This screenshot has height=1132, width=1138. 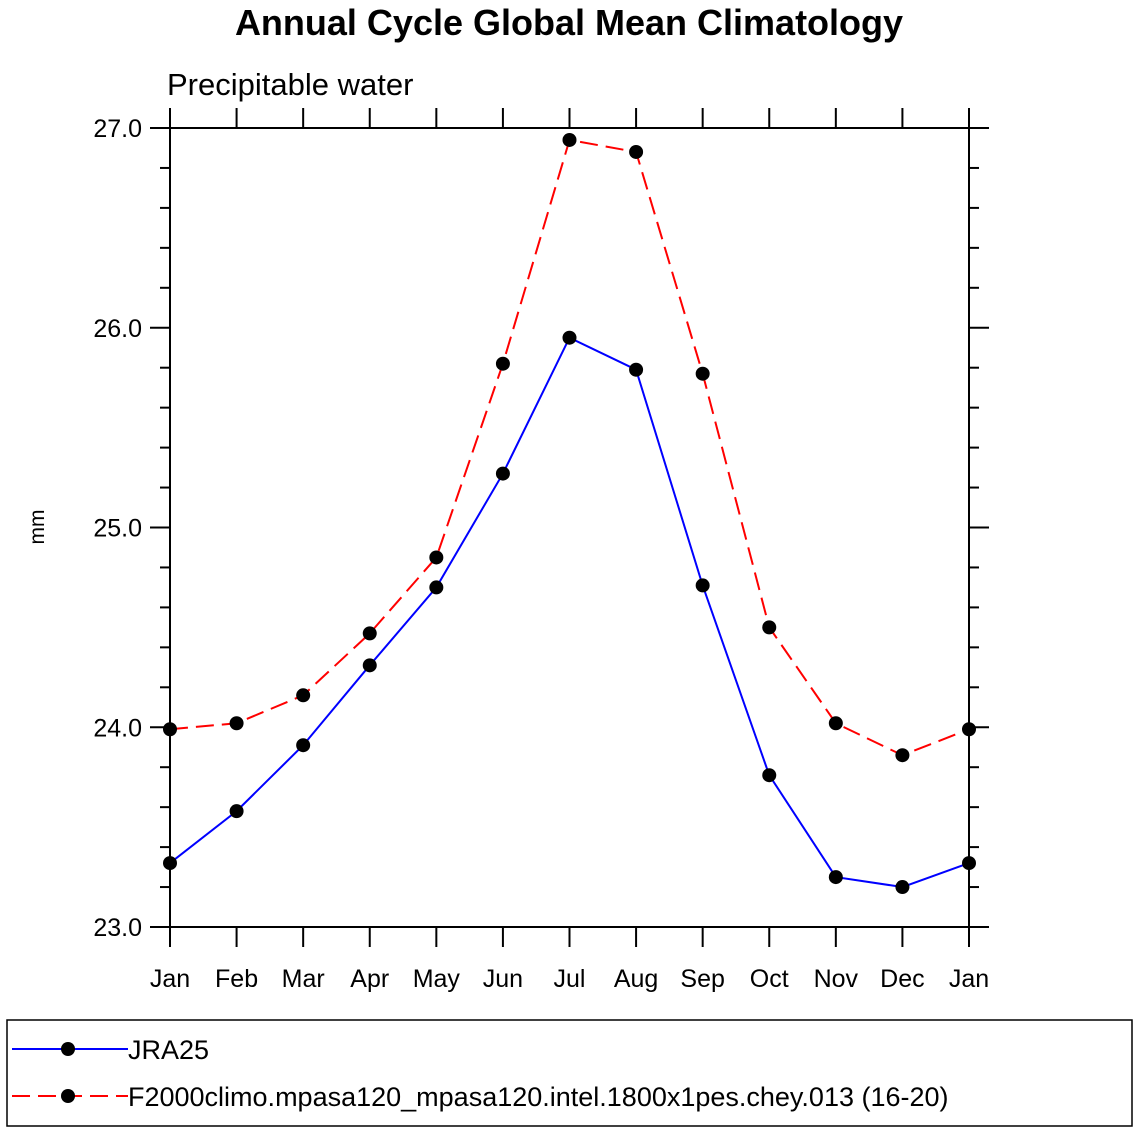 What do you see at coordinates (236, 979) in the screenshot?
I see `x-tick-label: Feb` at bounding box center [236, 979].